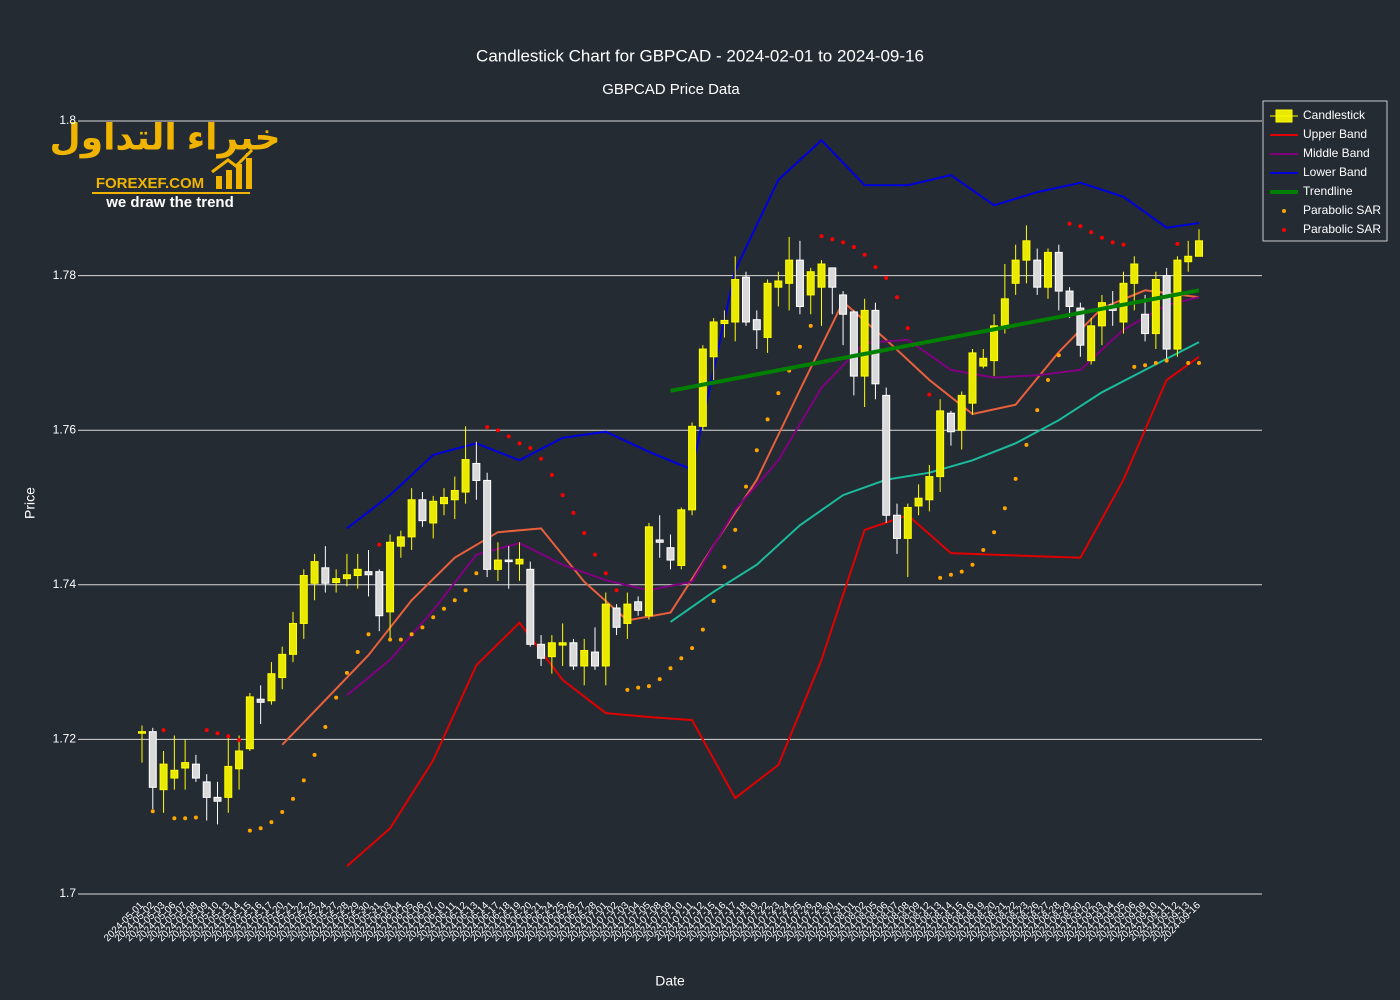  What do you see at coordinates (164, 138) in the screenshot?
I see `logo-arabic: خبراء التداول` at bounding box center [164, 138].